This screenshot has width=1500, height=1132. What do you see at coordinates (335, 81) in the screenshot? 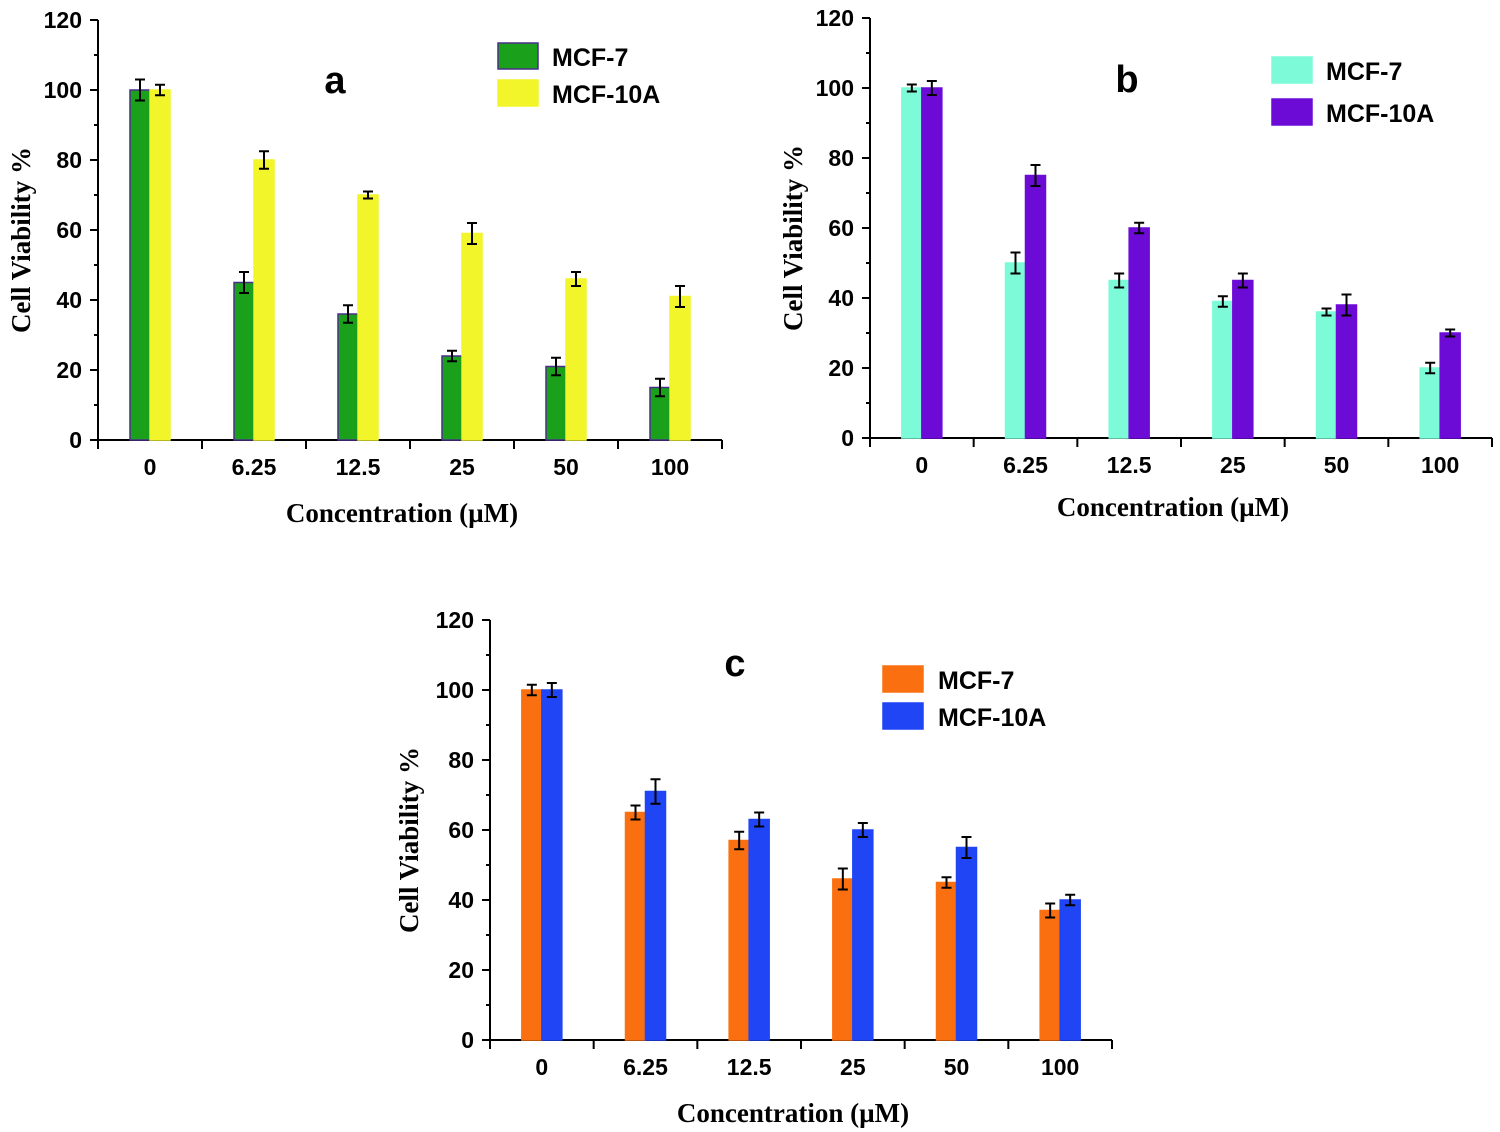
I see `panel-label: a` at bounding box center [335, 81].